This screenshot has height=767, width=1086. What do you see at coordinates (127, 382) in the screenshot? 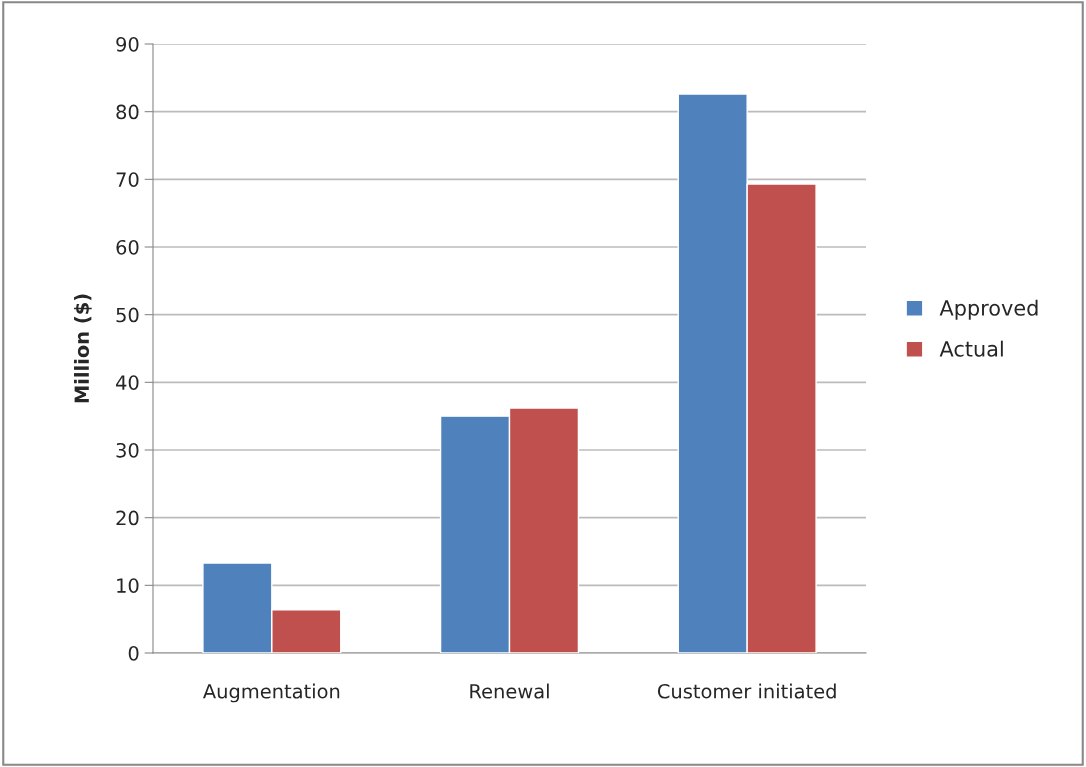
I see `y-tick-label: 40` at bounding box center [127, 382].